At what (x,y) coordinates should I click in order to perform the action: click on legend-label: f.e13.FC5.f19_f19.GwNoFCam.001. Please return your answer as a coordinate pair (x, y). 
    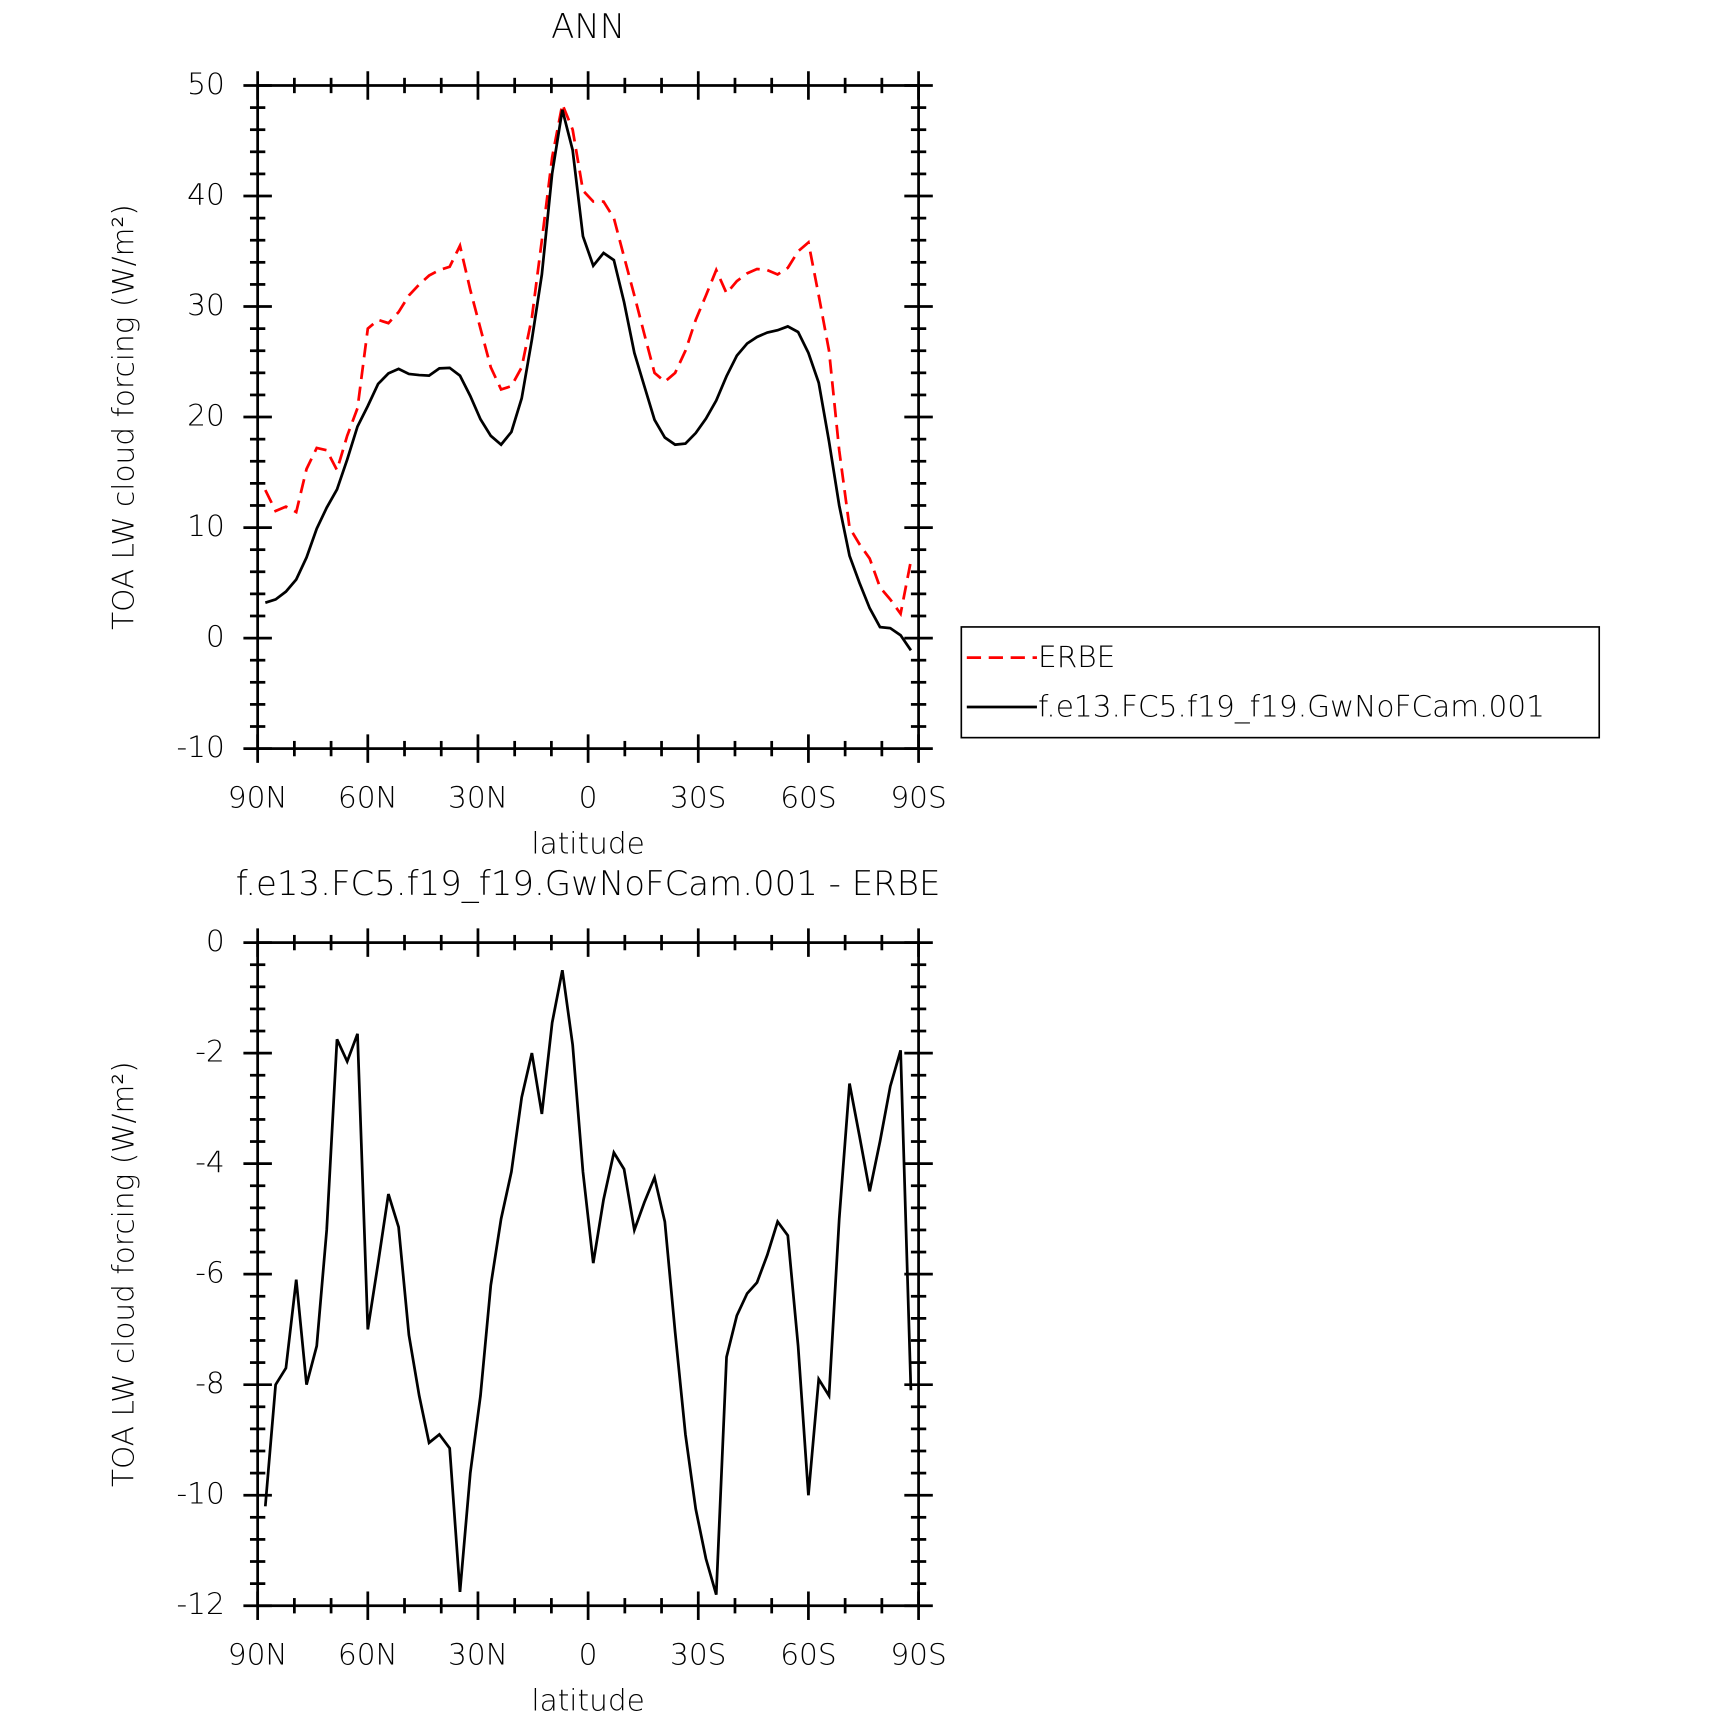
    Looking at the image, I should click on (1291, 707).